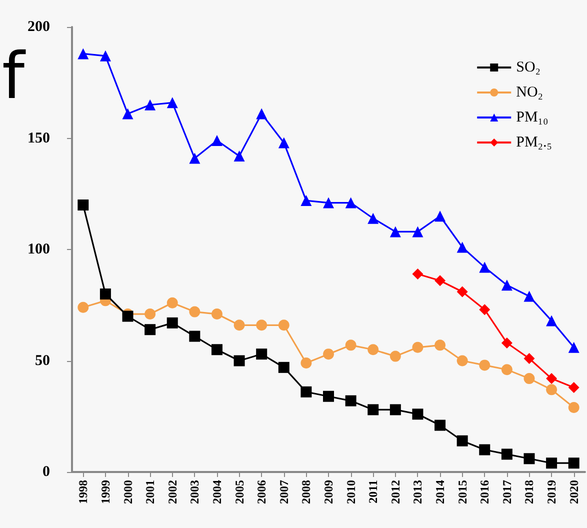 The width and height of the screenshot is (587, 528). Describe the element at coordinates (306, 492) in the screenshot. I see `x-tick-label: 2008` at that location.